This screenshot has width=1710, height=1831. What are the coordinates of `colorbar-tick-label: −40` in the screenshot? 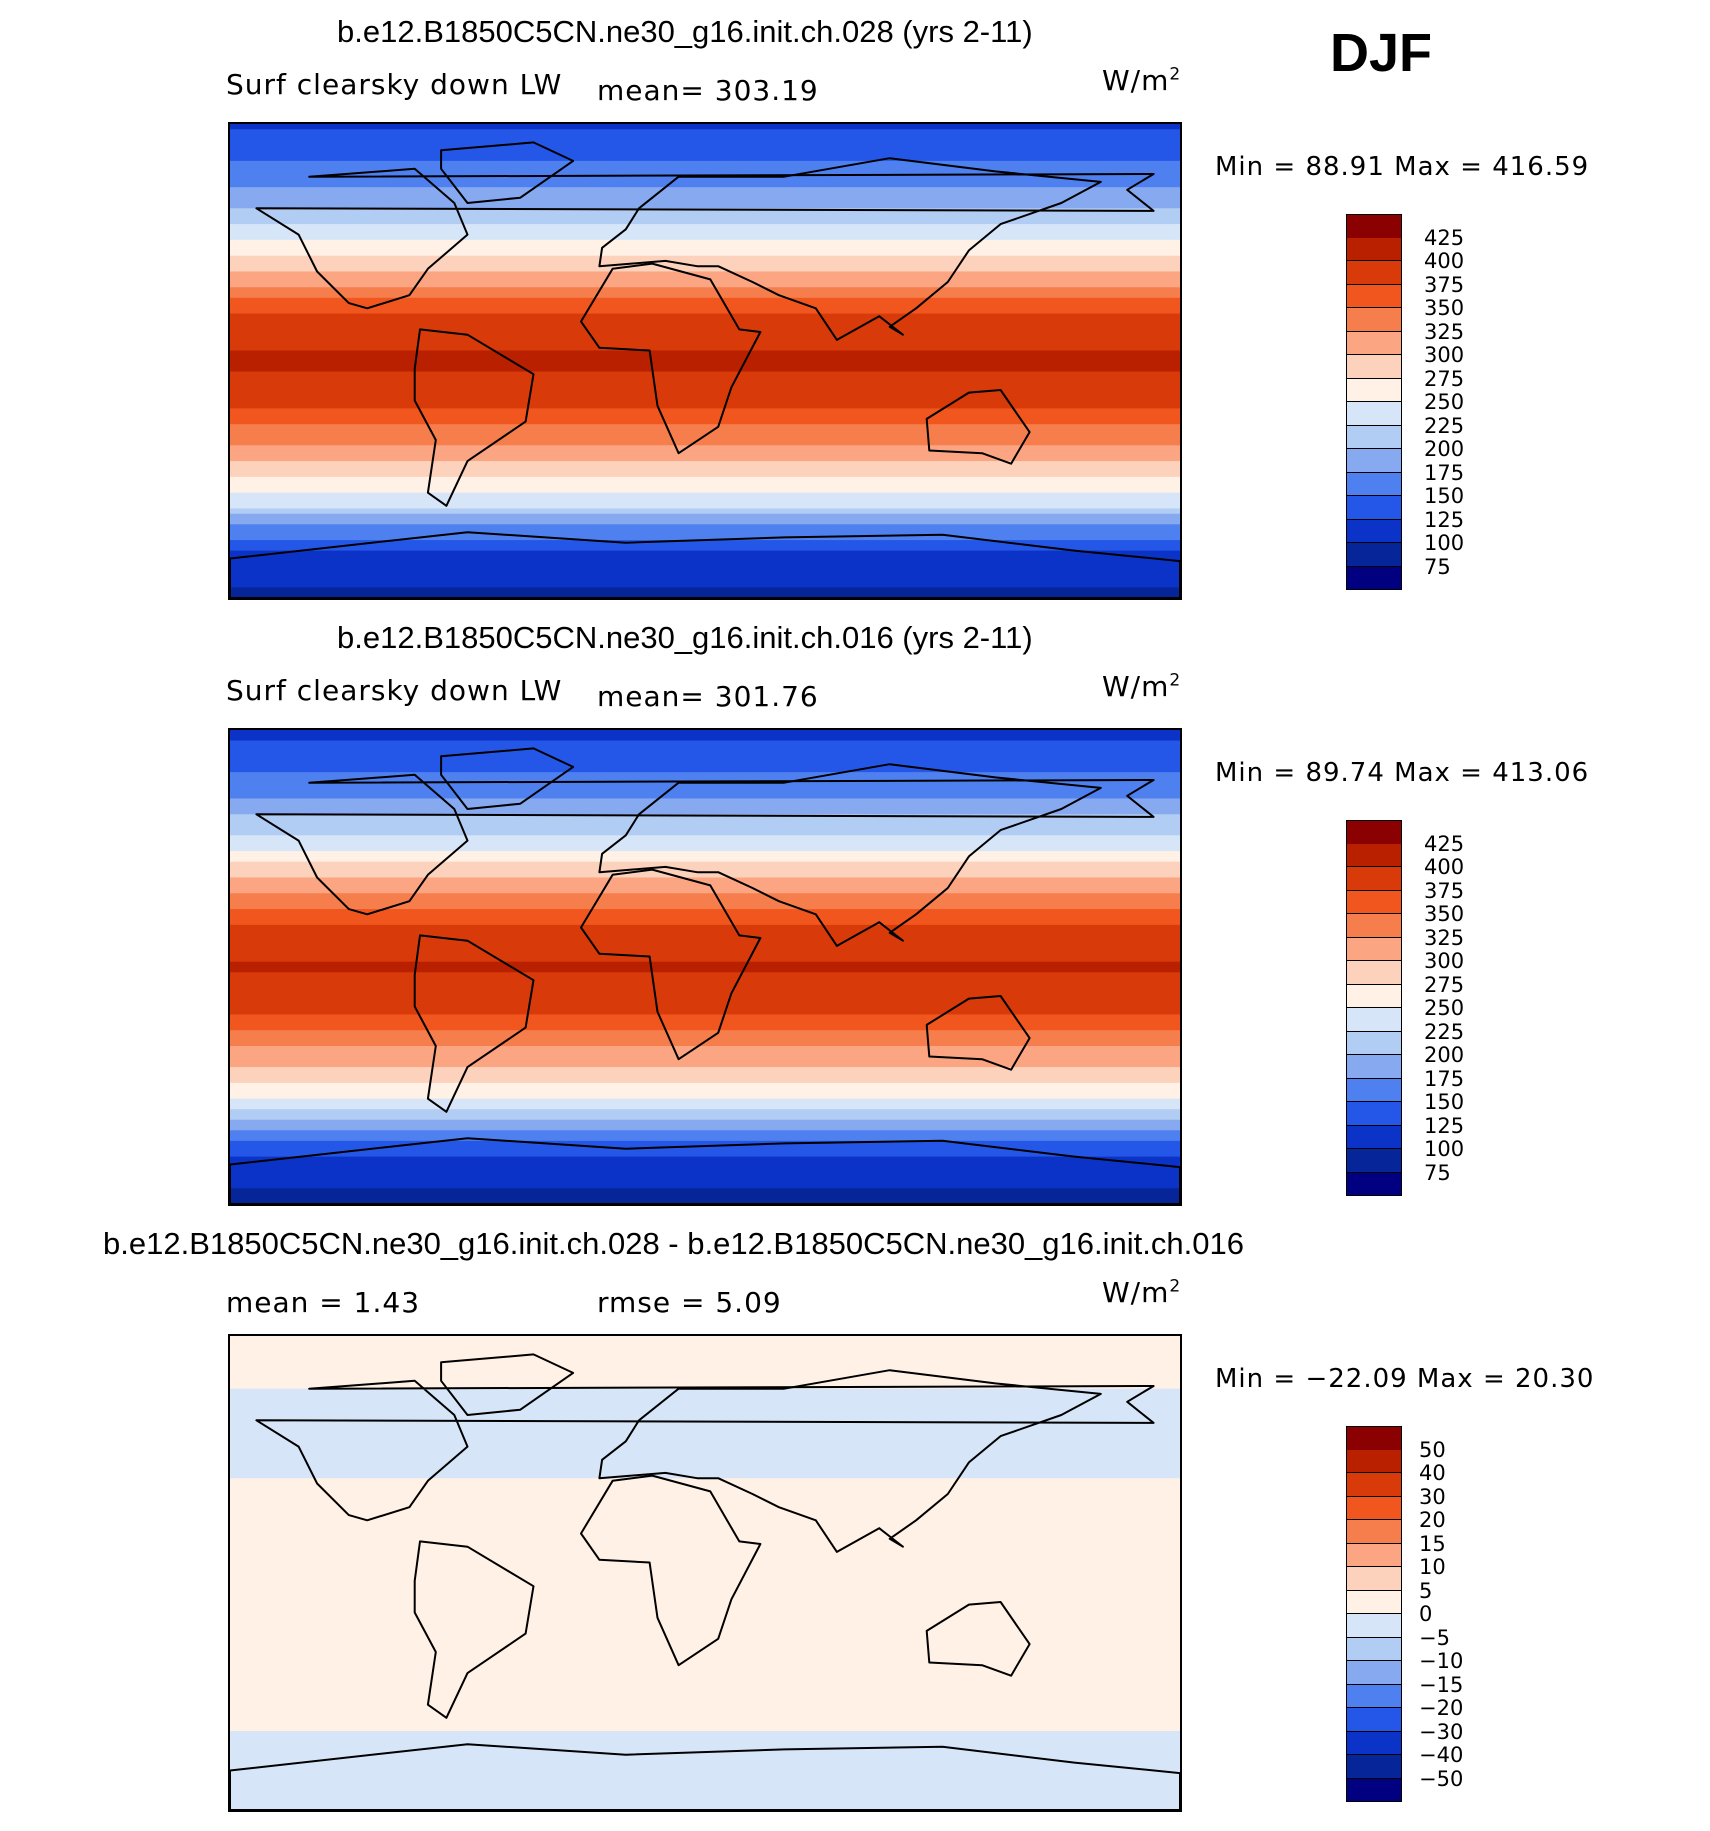 It's located at (1441, 1755).